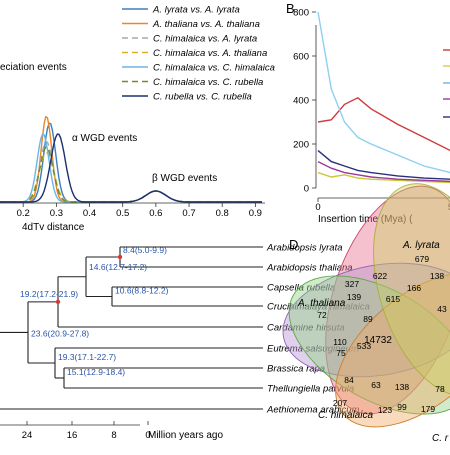 The image size is (450, 455). Describe the element at coordinates (122, 213) in the screenshot. I see `x-tick-label-a-3: 0.5` at that location.